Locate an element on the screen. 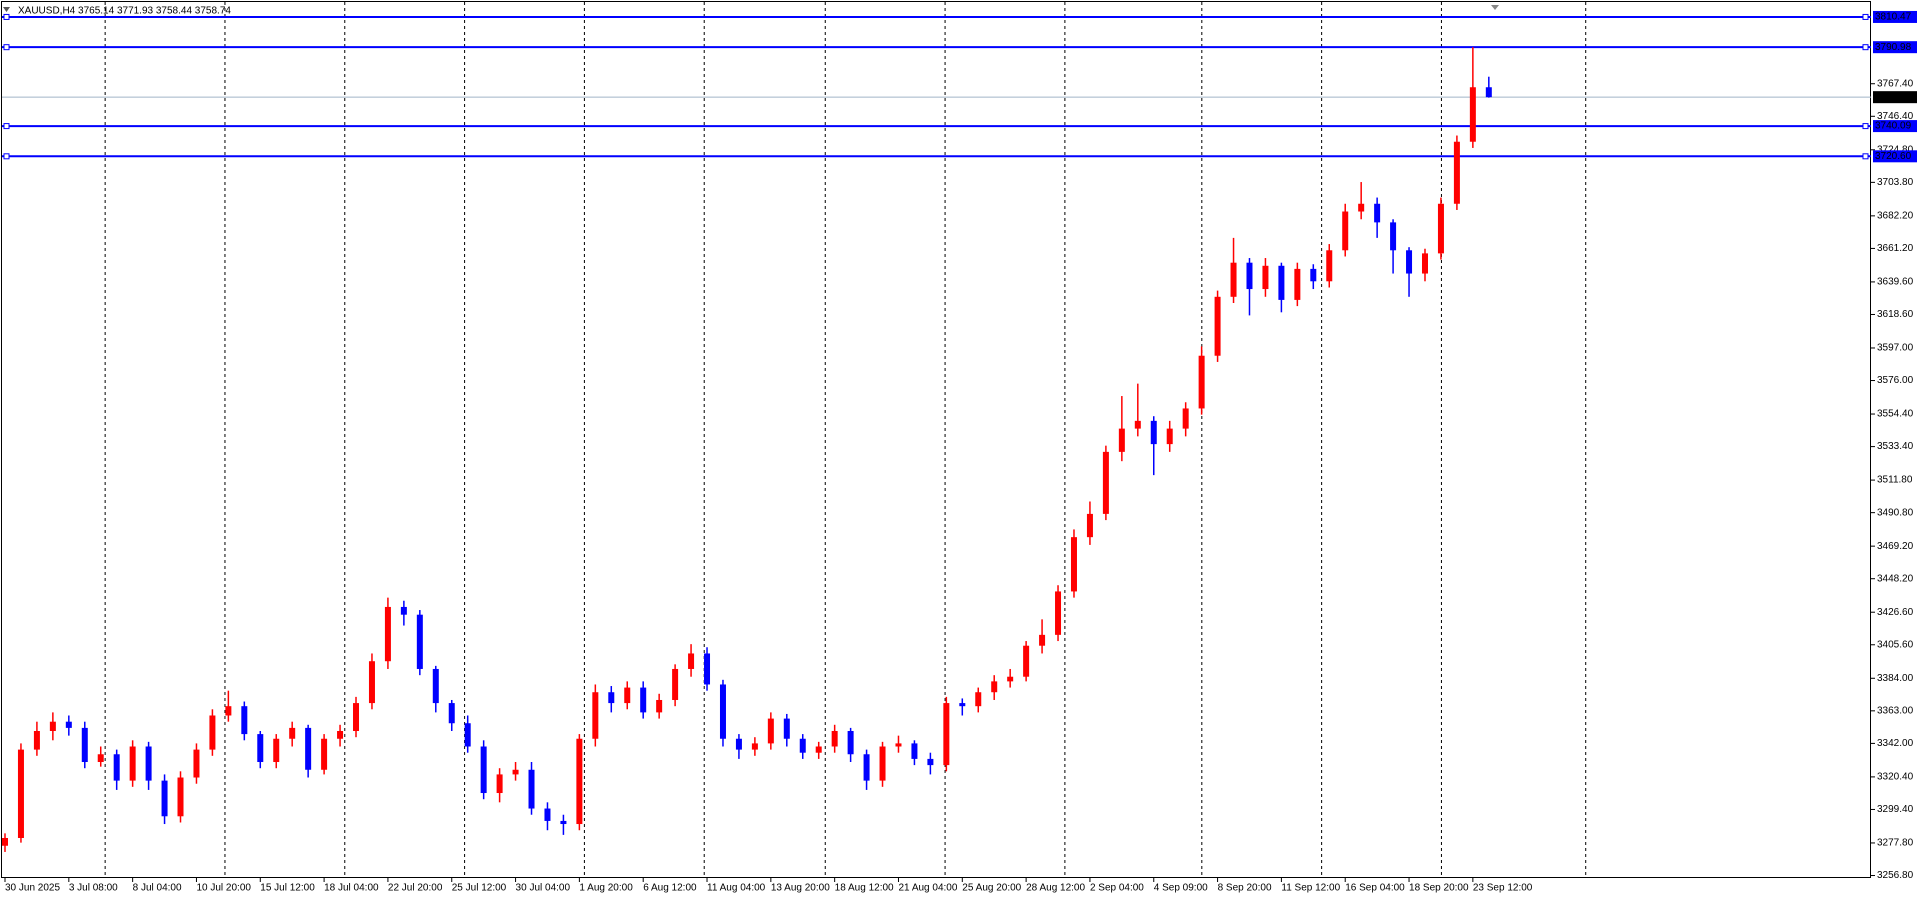 This screenshot has width=1917, height=899. x-tick-label: 8 Sep 20:00 is located at coordinates (1245, 888).